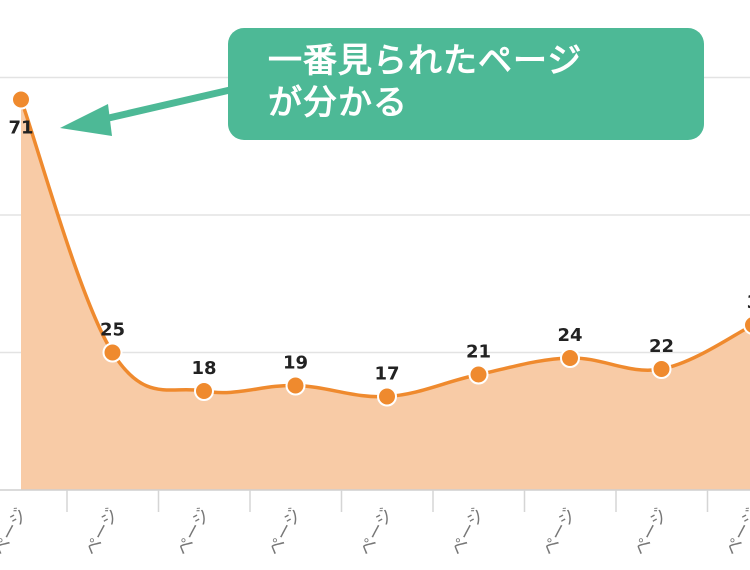 Image resolution: width=750 pixels, height=570 pixels. What do you see at coordinates (425, 61) in the screenshot?
I see `annotation-line-1: 一番見られたページ` at bounding box center [425, 61].